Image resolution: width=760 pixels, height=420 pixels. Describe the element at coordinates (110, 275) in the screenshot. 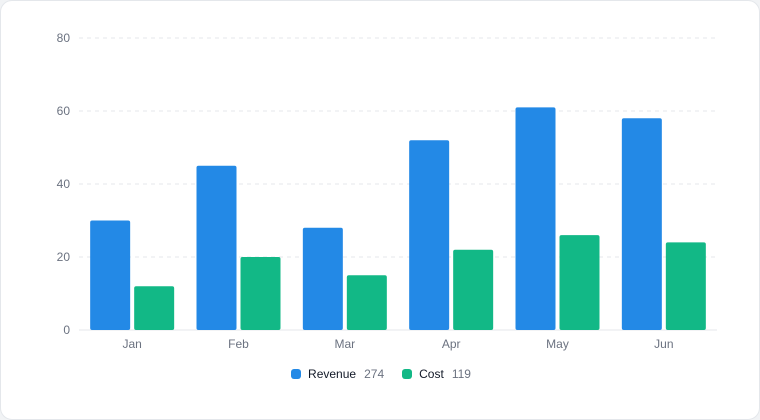

I see `bar-revenue-jan` at that location.